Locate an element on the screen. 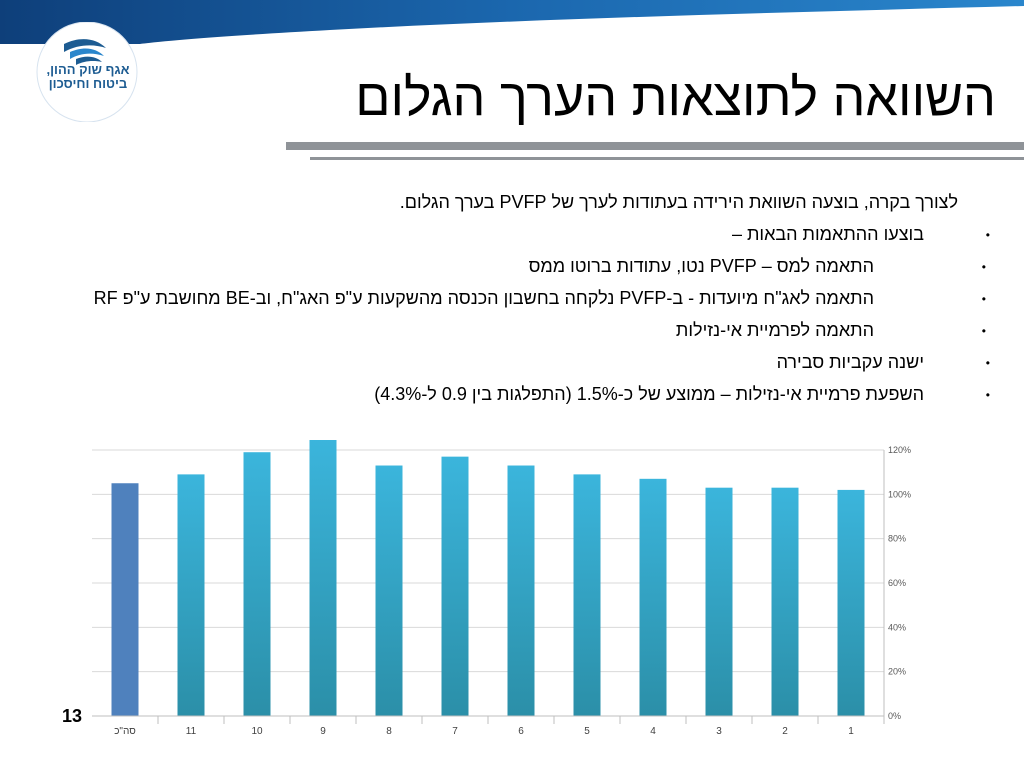 This screenshot has height=768, width=1024. x-tick-label: סה"כ is located at coordinates (125, 731).